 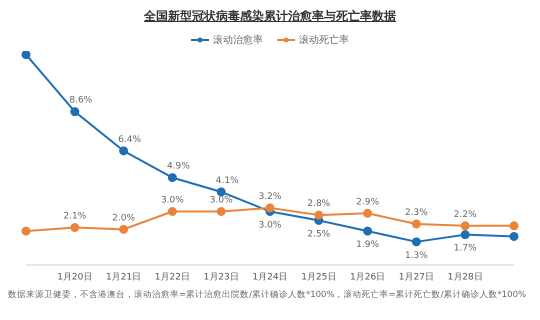 I want to click on data-label: 1.9%, so click(x=368, y=245).